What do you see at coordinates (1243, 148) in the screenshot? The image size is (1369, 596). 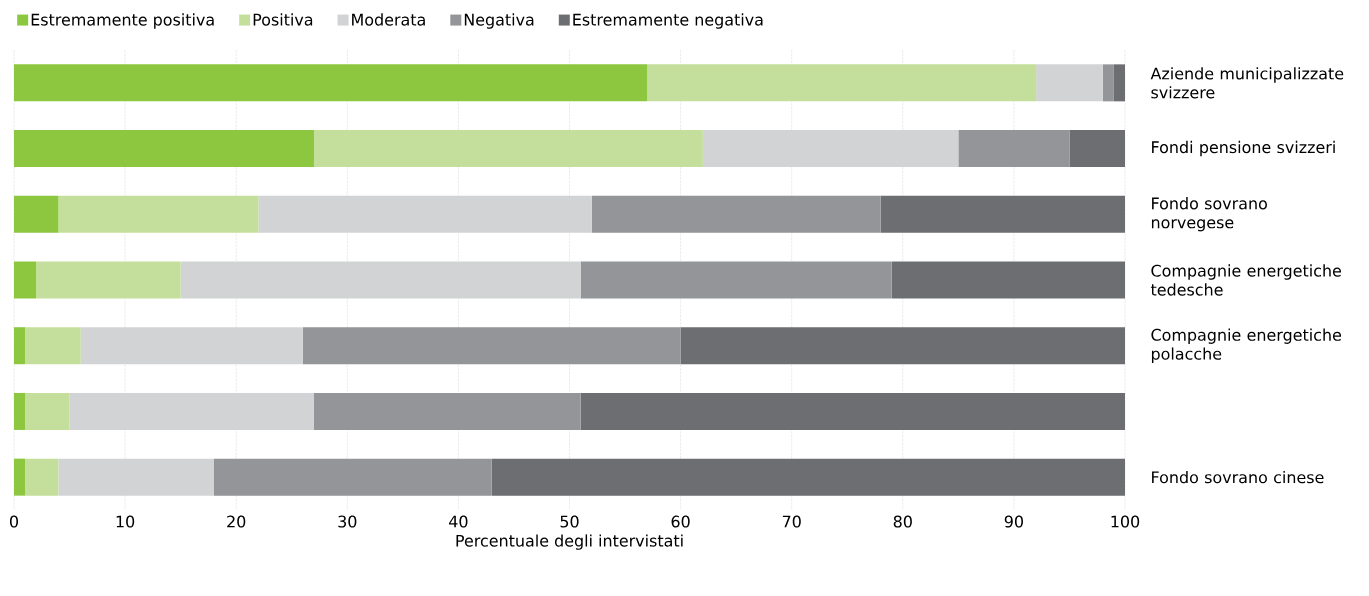 I see `y-tick-label: Fondi pensione svizzeri` at bounding box center [1243, 148].